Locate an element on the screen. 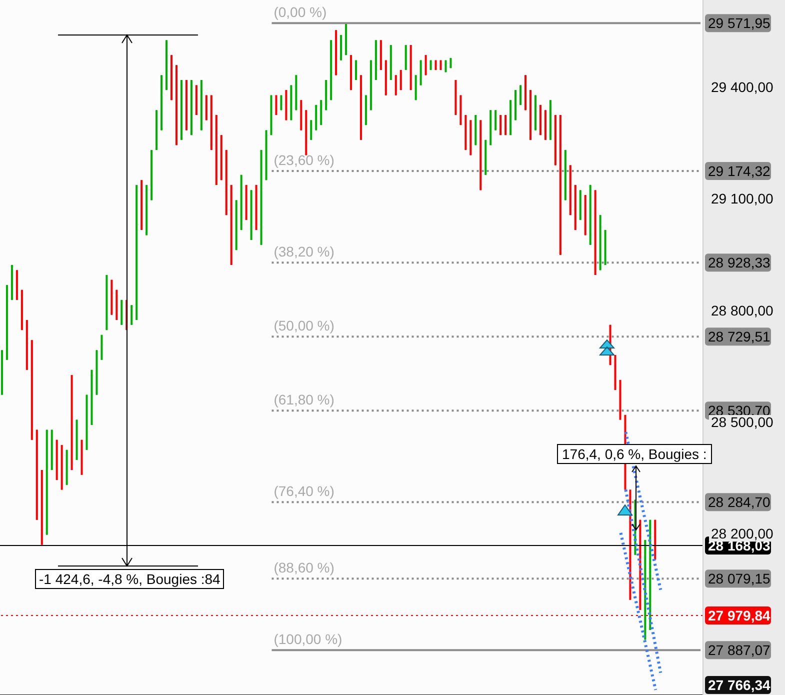 This screenshot has width=785, height=695. ref-line-label: 29 174,32 is located at coordinates (739, 171).